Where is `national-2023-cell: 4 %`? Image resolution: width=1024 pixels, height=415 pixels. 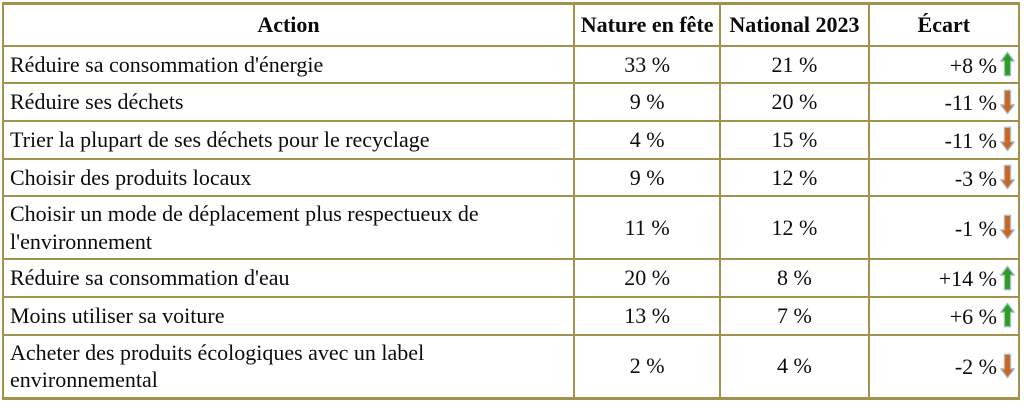
national-2023-cell: 4 % is located at coordinates (794, 366).